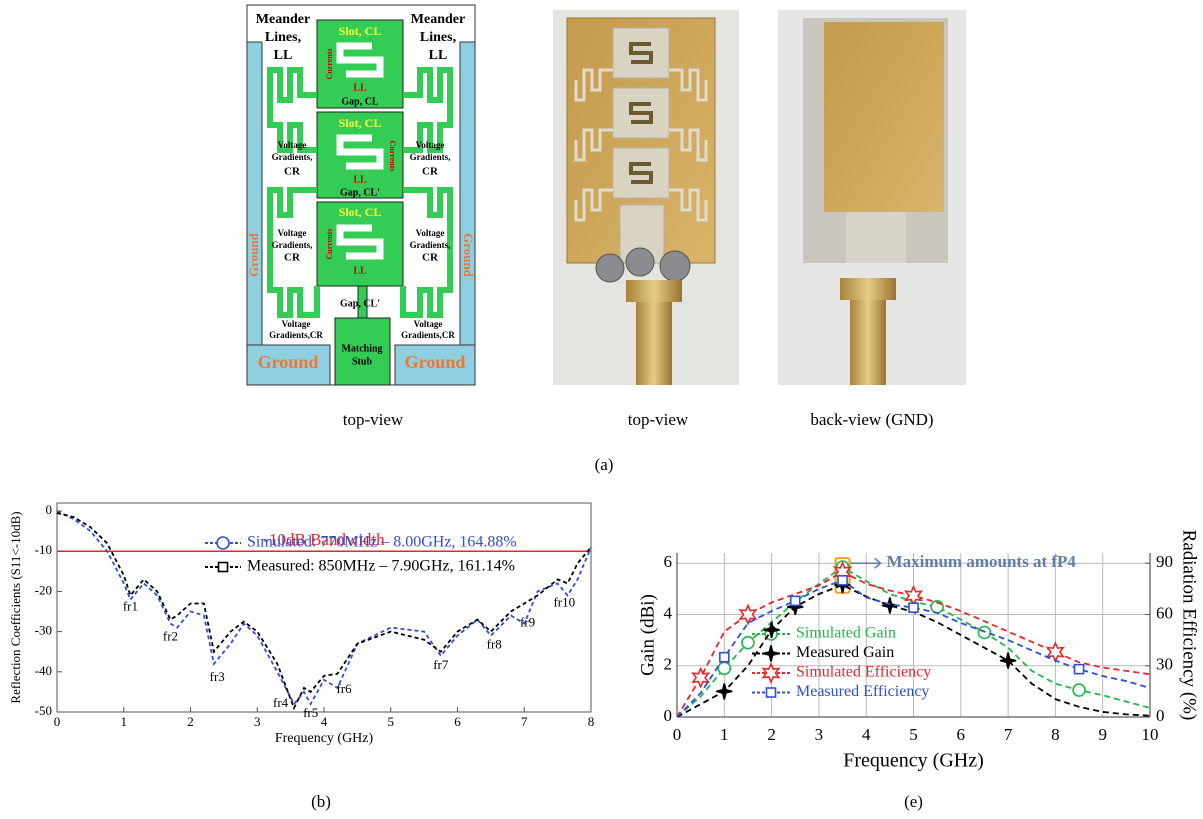 This screenshot has width=1203, height=819. What do you see at coordinates (593, 145) in the screenshot?
I see `meander` at bounding box center [593, 145].